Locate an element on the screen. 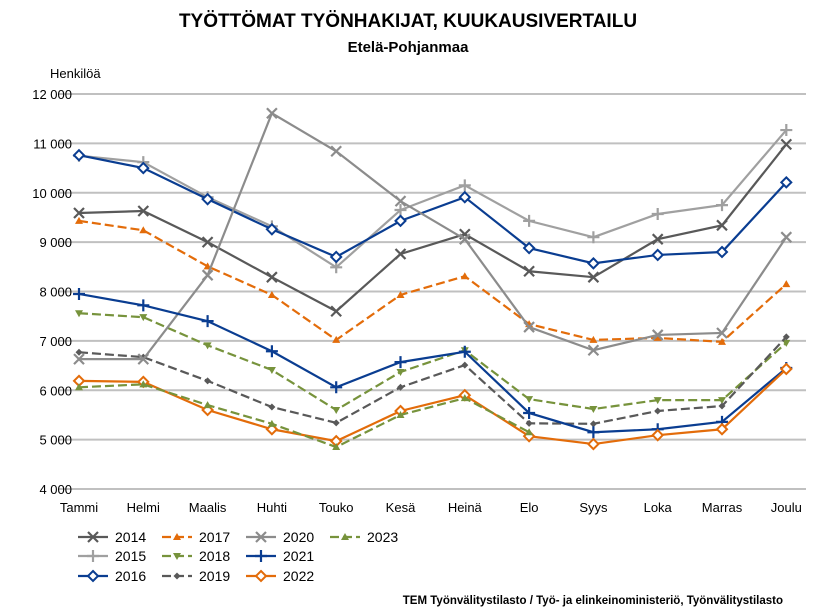  x-tick-label: Helmi is located at coordinates (143, 507).